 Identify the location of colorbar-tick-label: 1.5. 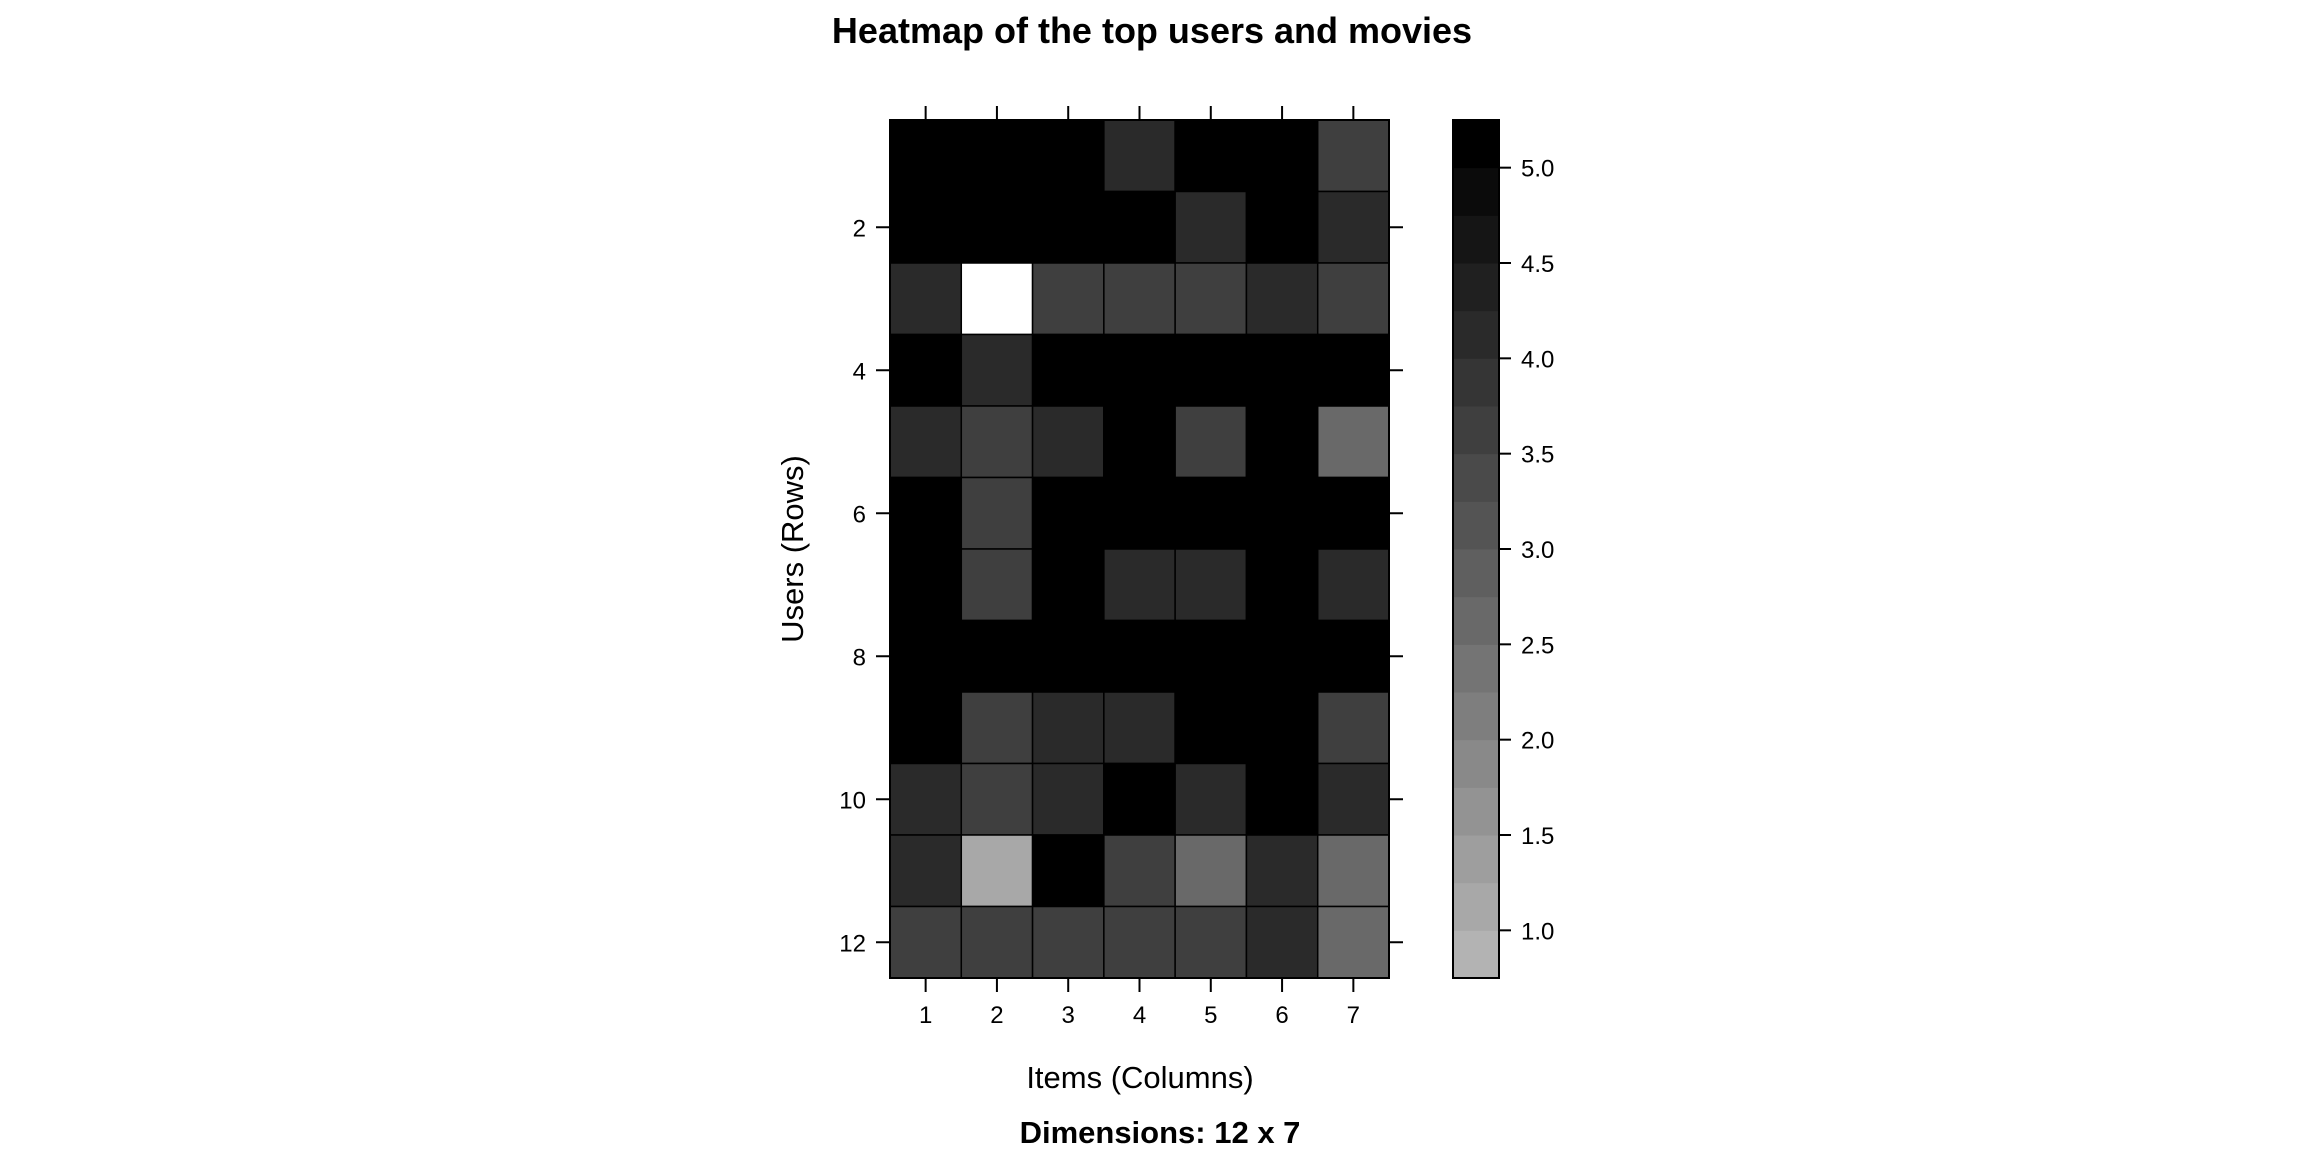
(1537, 836).